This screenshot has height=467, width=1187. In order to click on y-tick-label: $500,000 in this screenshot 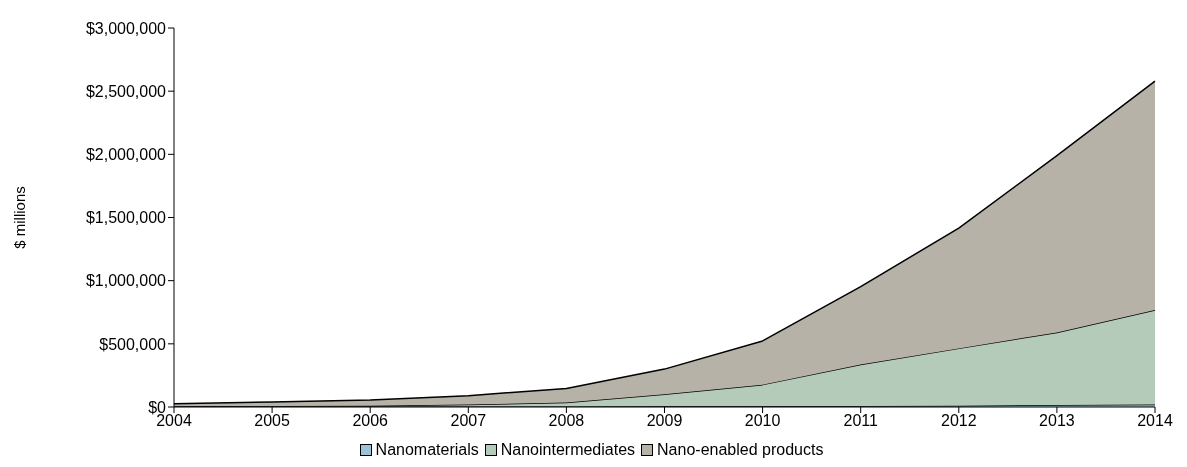, I will do `click(133, 344)`.